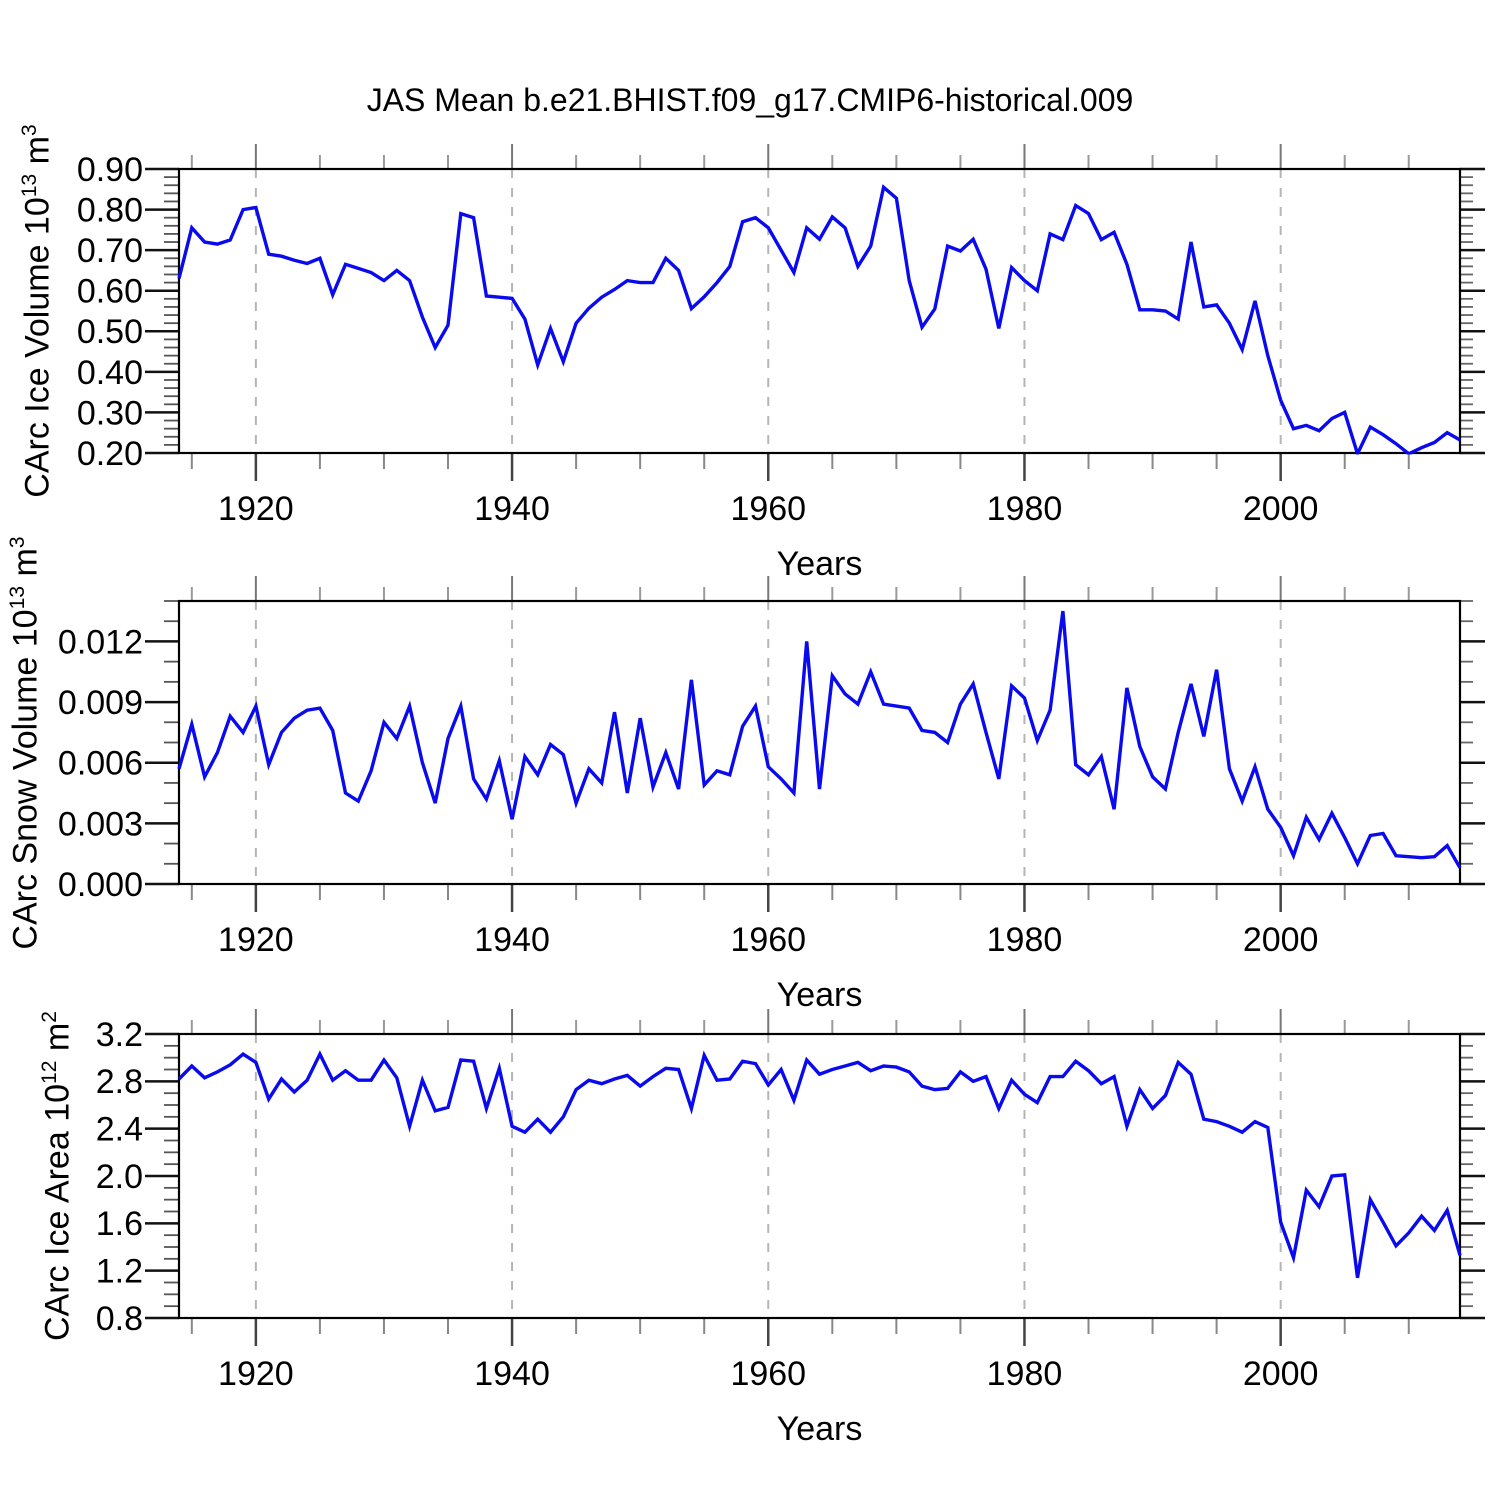 The width and height of the screenshot is (1500, 1500). I want to click on snow-volume-data-line, so click(819, 739).